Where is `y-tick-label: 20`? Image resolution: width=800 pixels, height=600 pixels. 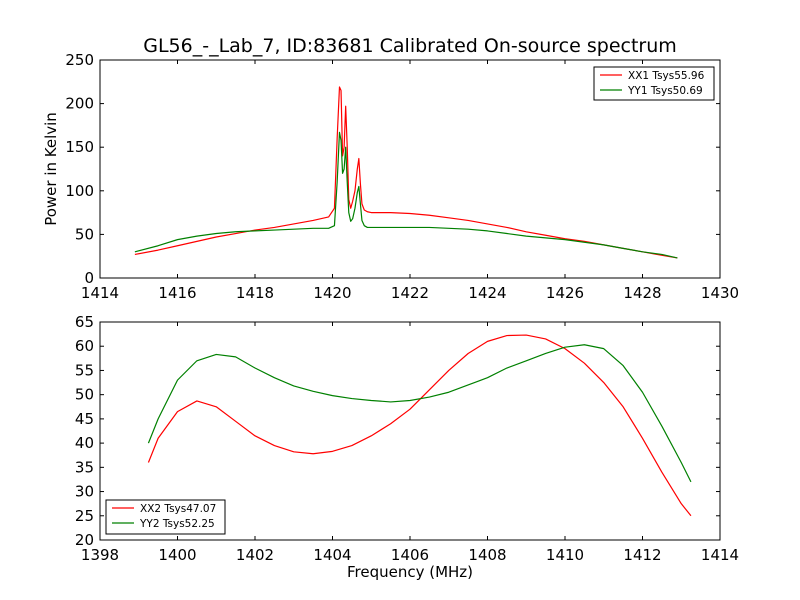
y-tick-label: 20 is located at coordinates (84, 540).